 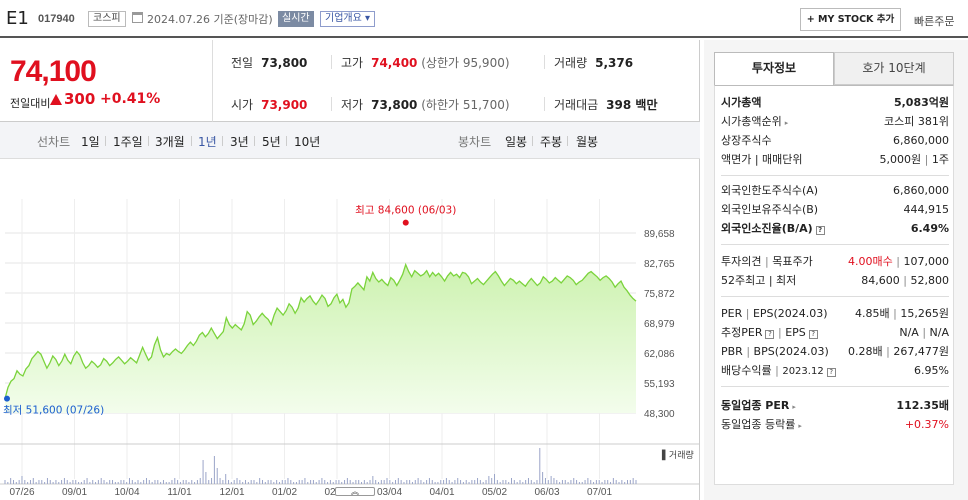 I want to click on x-tick-label: 04/01, so click(x=441, y=492).